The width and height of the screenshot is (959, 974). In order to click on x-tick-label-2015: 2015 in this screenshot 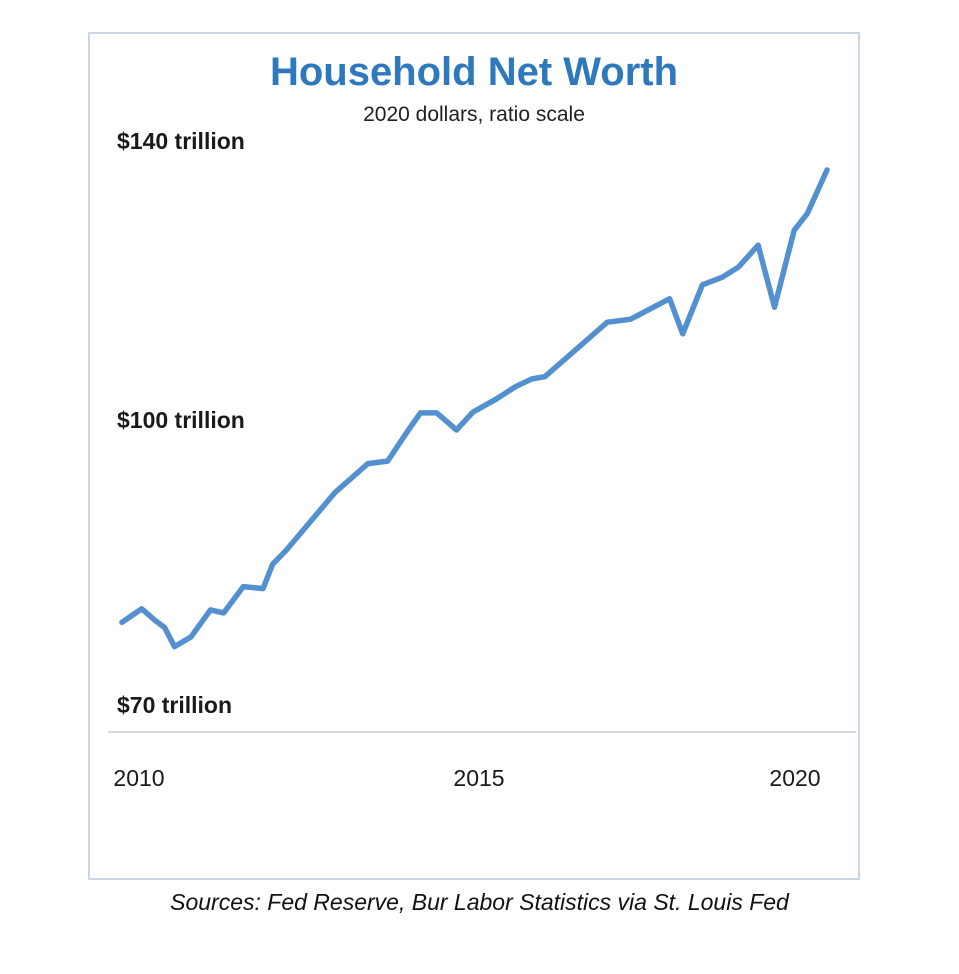, I will do `click(479, 778)`.